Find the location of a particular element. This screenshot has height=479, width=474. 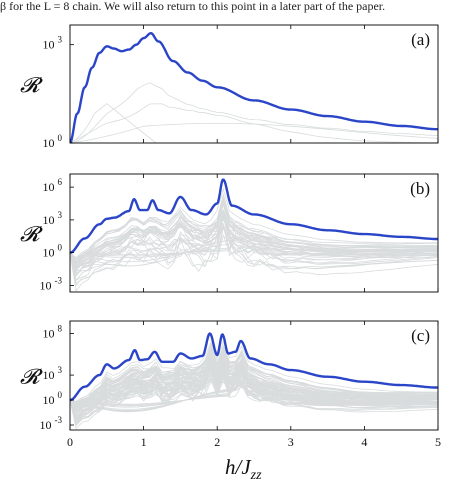

y-tick-exponent: 8 is located at coordinates (60, 328).